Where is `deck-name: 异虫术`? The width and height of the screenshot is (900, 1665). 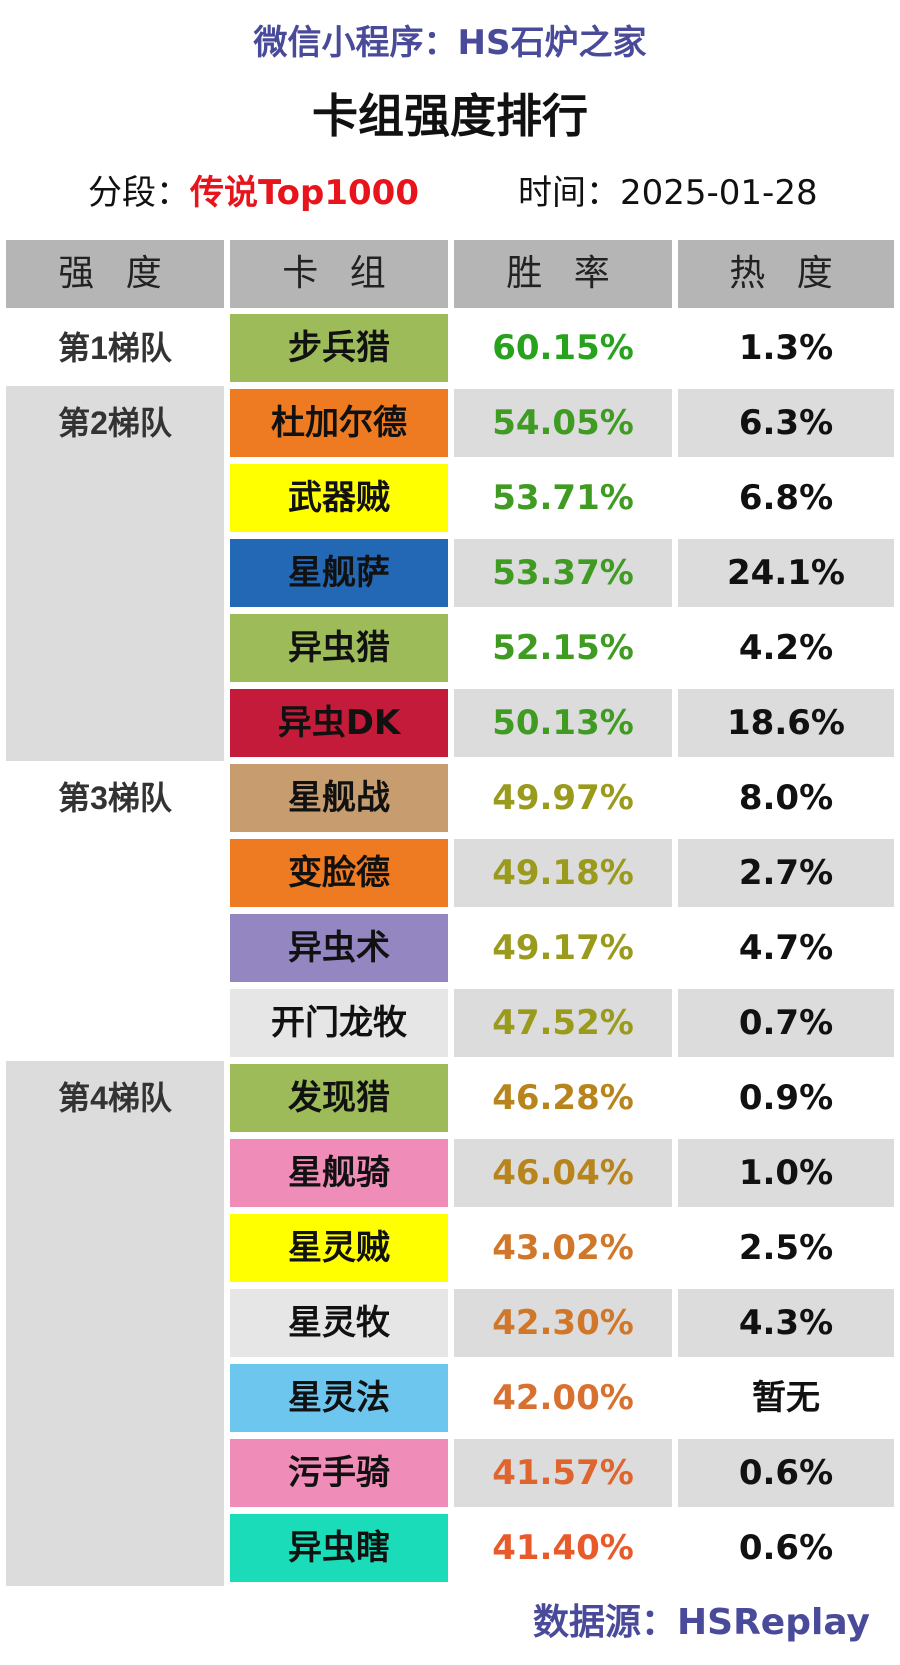
deck-name: 异虫术 is located at coordinates (339, 948).